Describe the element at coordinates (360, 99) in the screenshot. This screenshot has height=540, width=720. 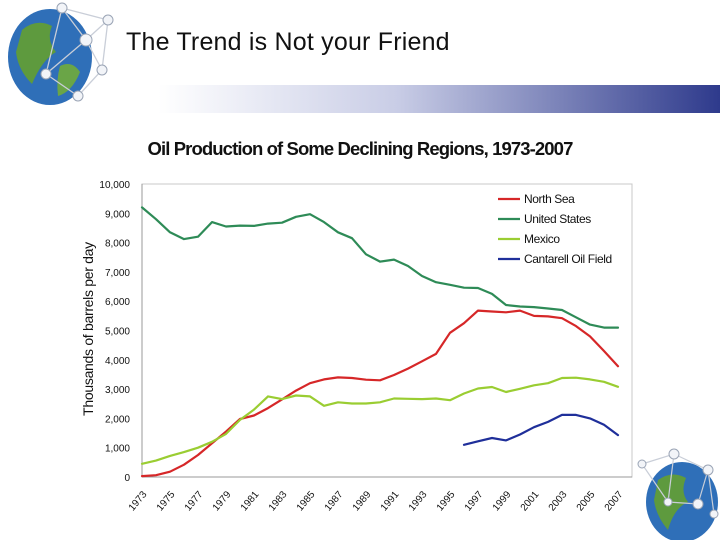
I see `title-banner` at that location.